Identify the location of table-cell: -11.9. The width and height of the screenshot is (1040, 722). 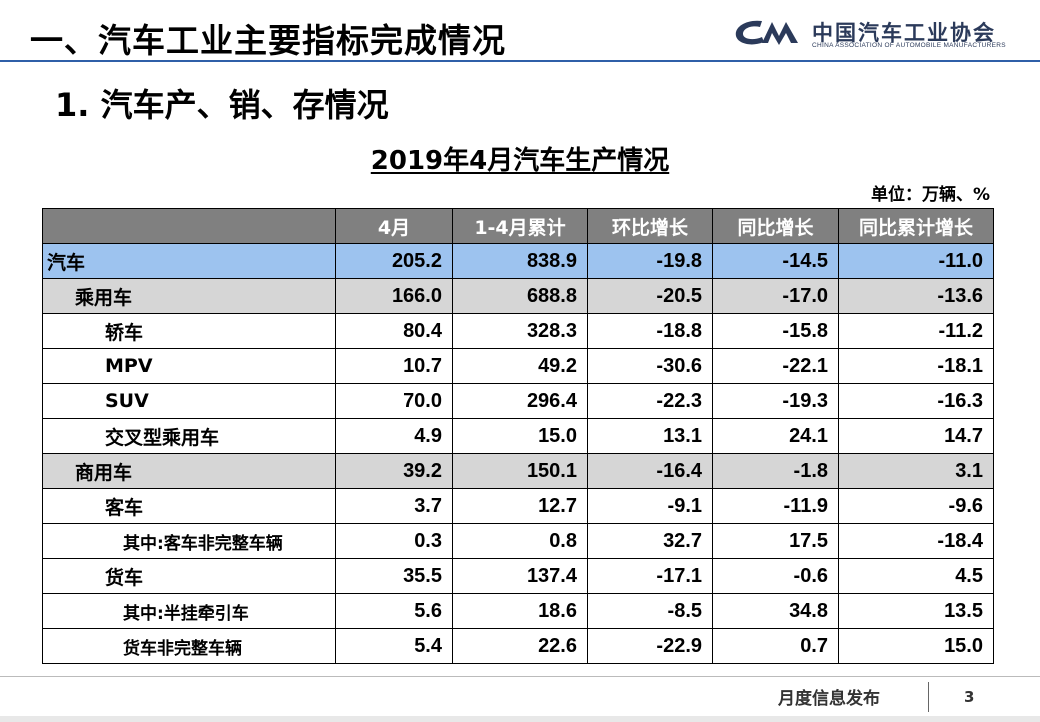
(775, 506).